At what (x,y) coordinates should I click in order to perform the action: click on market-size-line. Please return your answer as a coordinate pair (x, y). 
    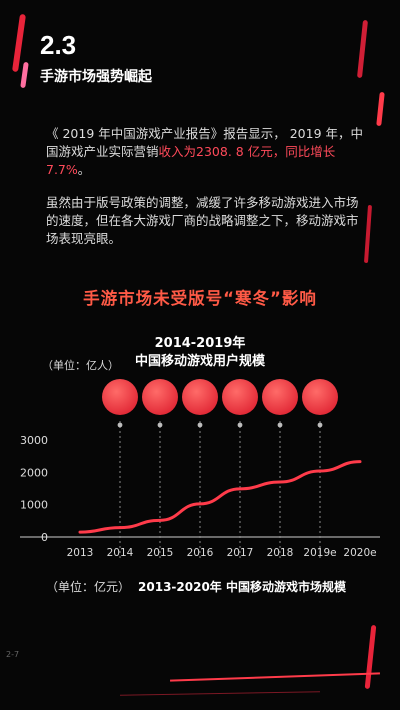
    Looking at the image, I should click on (220, 497).